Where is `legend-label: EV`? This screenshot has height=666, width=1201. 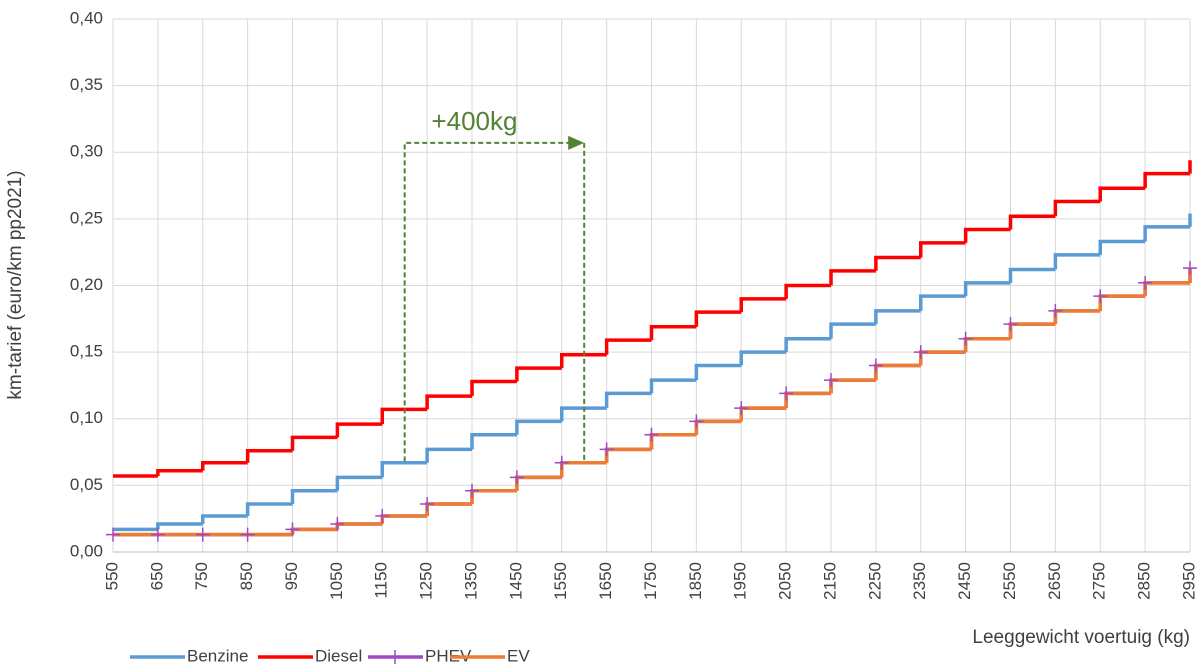
legend-label: EV is located at coordinates (518, 655).